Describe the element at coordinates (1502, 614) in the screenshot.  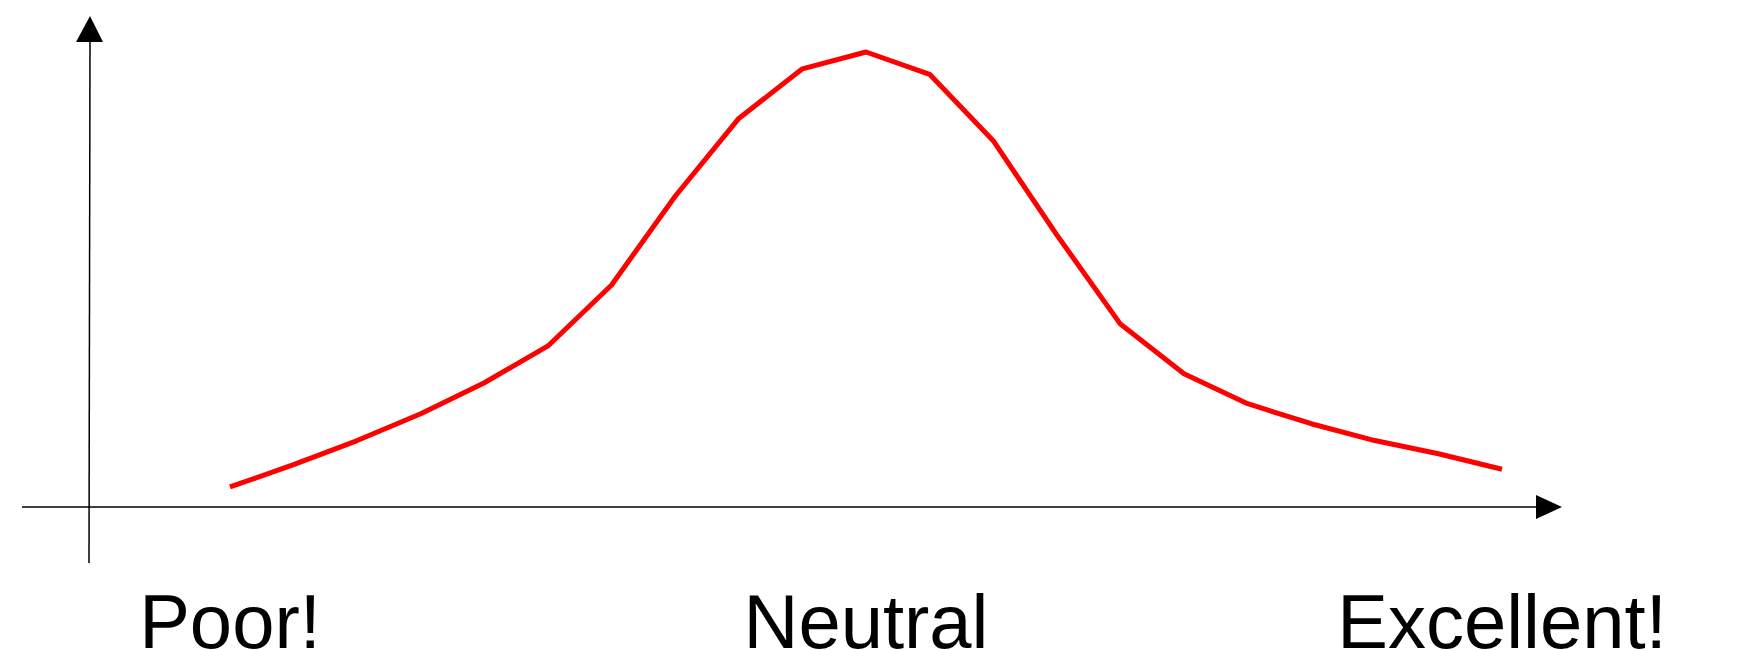
I see `x-tick-label: Excellent!` at that location.